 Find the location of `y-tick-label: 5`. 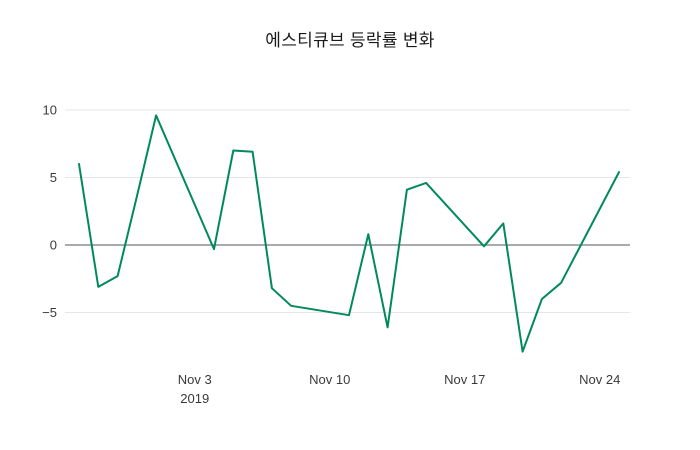

y-tick-label: 5 is located at coordinates (53, 177).